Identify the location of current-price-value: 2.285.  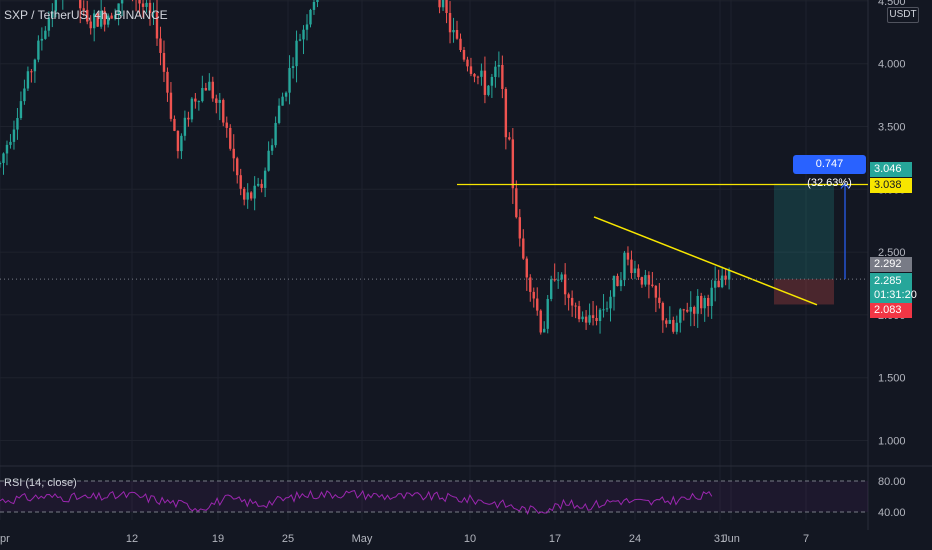
(888, 281).